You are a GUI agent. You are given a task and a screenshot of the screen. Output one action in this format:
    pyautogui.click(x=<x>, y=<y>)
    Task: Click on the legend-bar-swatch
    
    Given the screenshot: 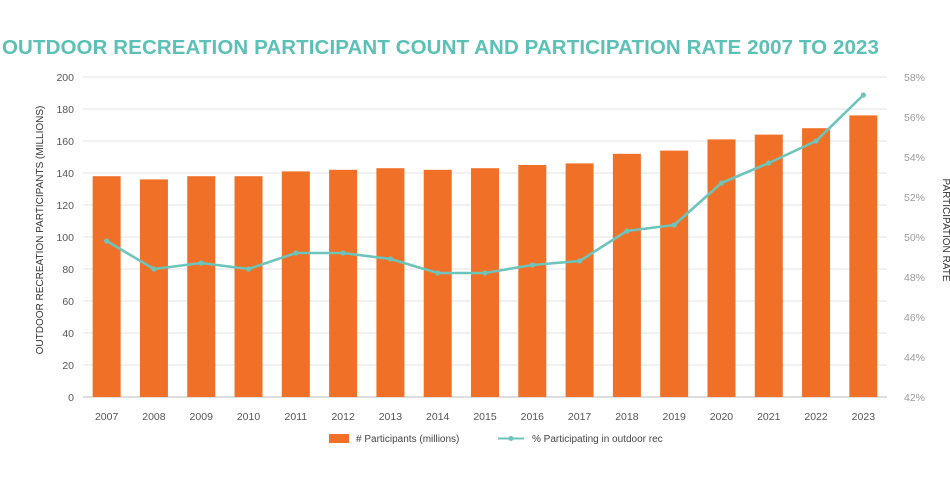 What is the action you would take?
    pyautogui.click(x=339, y=438)
    